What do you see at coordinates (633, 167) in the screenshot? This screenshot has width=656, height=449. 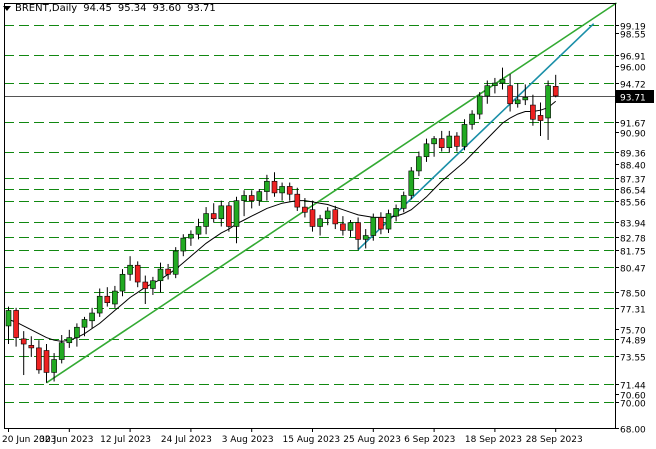 I see `y-tick-label: 88.40` at bounding box center [633, 167].